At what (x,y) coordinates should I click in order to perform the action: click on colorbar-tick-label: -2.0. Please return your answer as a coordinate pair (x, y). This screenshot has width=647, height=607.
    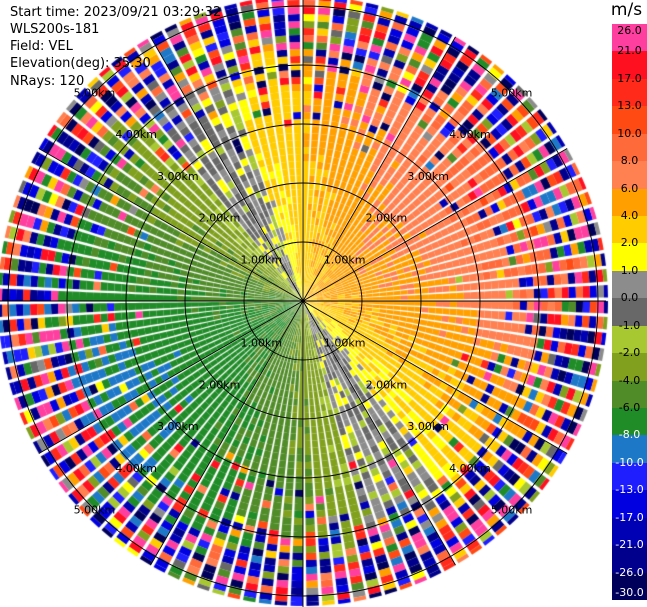
    Looking at the image, I should click on (629, 353).